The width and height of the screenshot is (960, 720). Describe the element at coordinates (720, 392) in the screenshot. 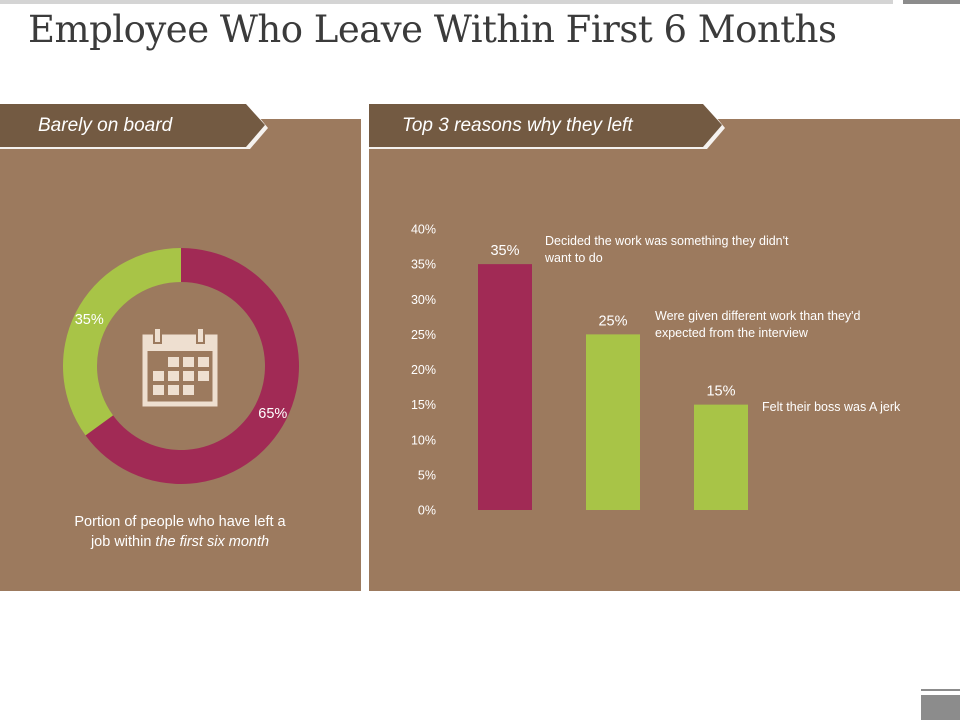

I see `bar-value-label: 15%` at that location.